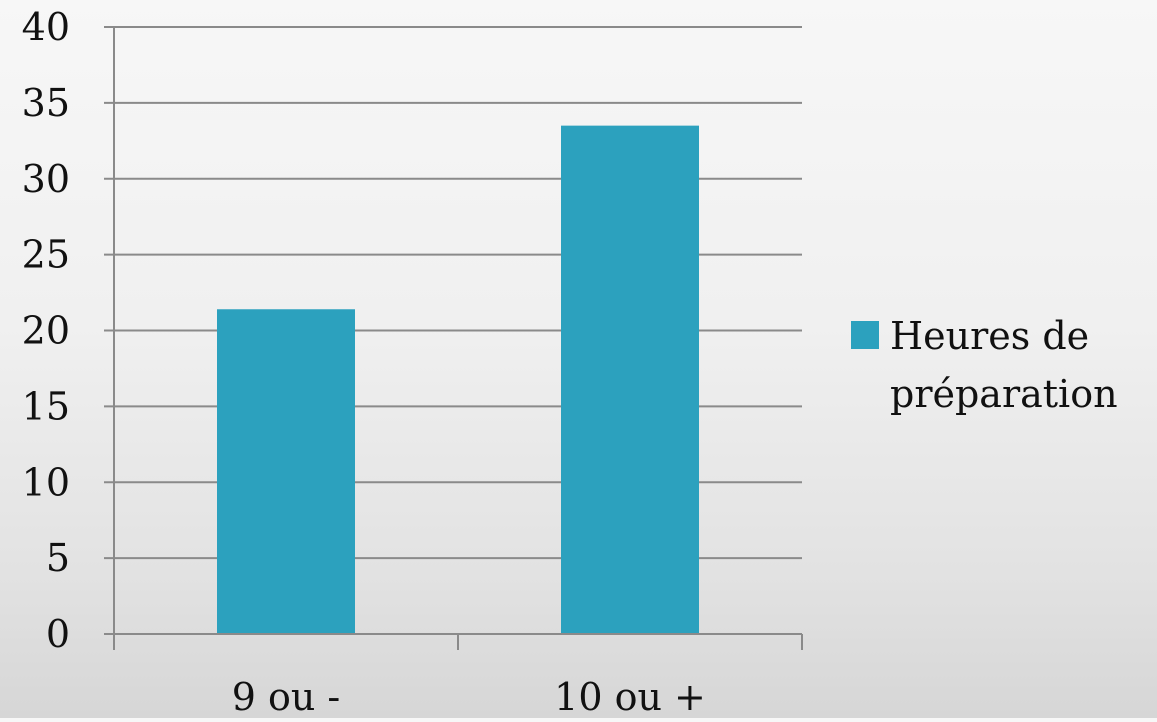 The width and height of the screenshot is (1157, 722). What do you see at coordinates (46, 27) in the screenshot?
I see `y-tick-label: 40` at bounding box center [46, 27].